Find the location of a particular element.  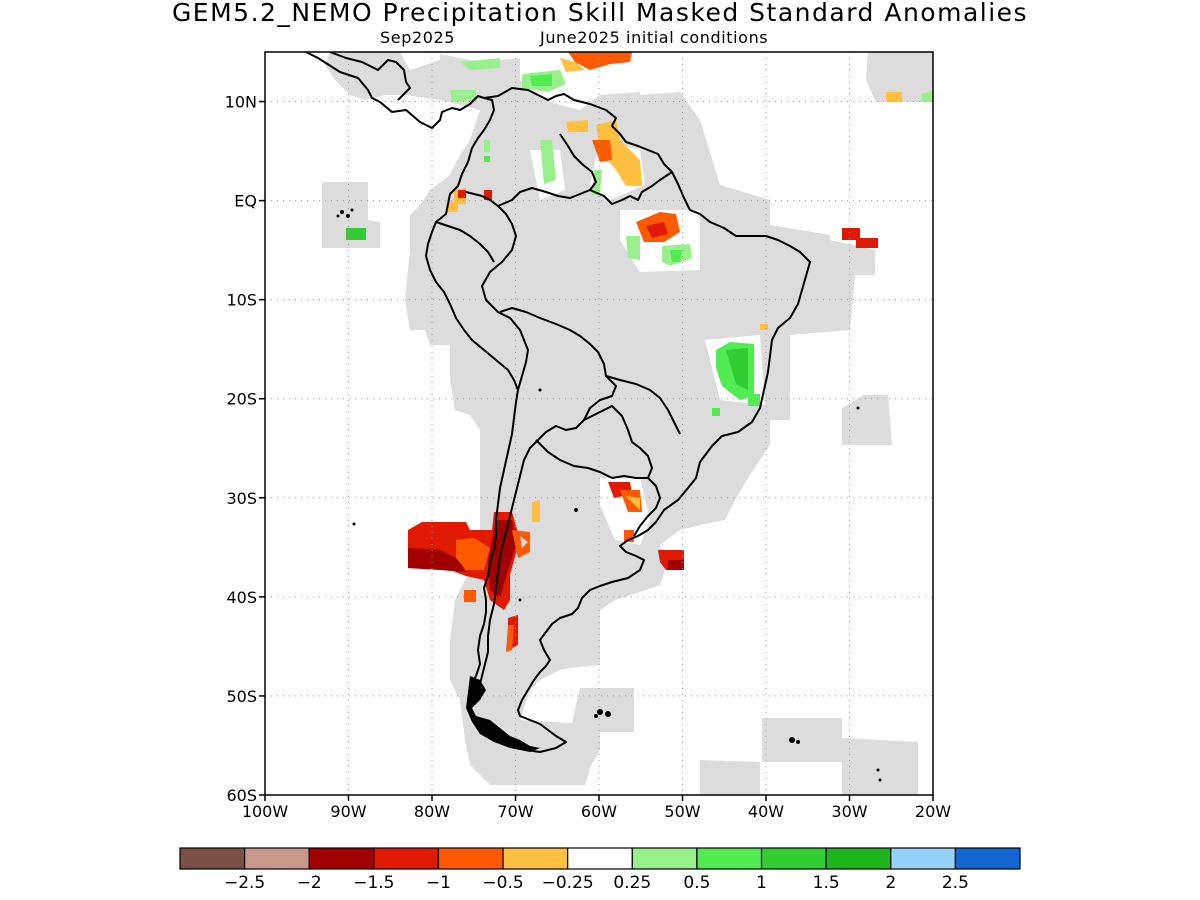

lat-tick-label: 50S is located at coordinates (241, 696).